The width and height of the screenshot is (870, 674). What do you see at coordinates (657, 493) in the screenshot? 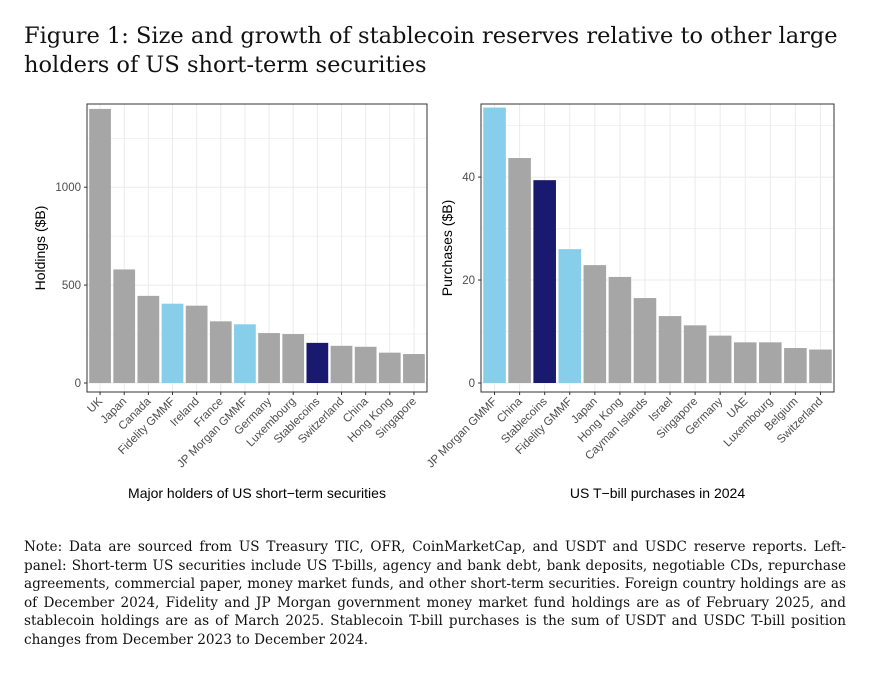
I see `x-axis-title: US T−bill purchases in 2024` at bounding box center [657, 493].